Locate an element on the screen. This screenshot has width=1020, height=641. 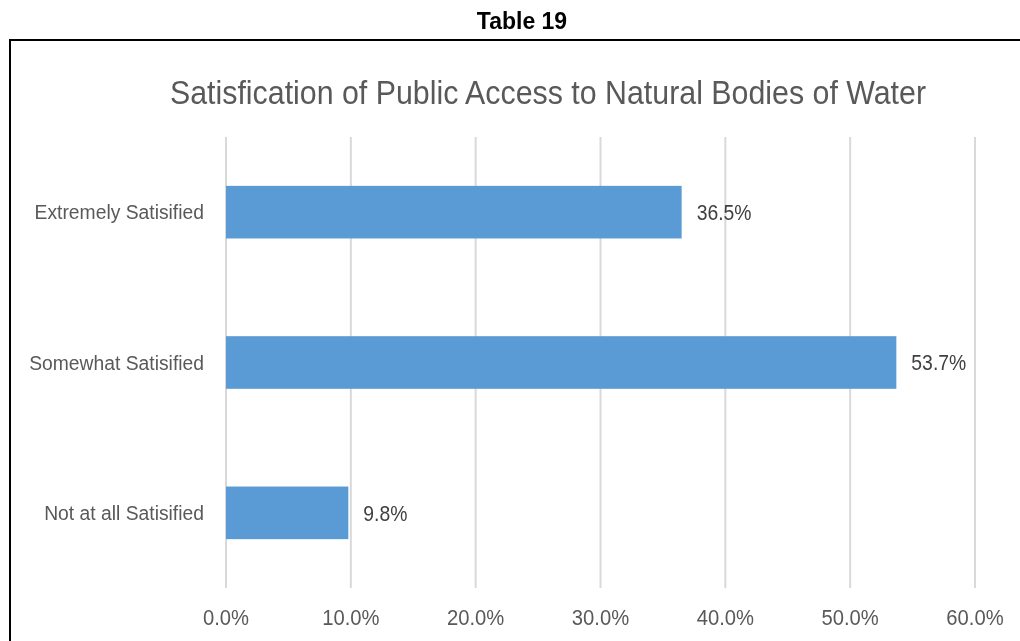
data-label: 53.7% is located at coordinates (939, 362).